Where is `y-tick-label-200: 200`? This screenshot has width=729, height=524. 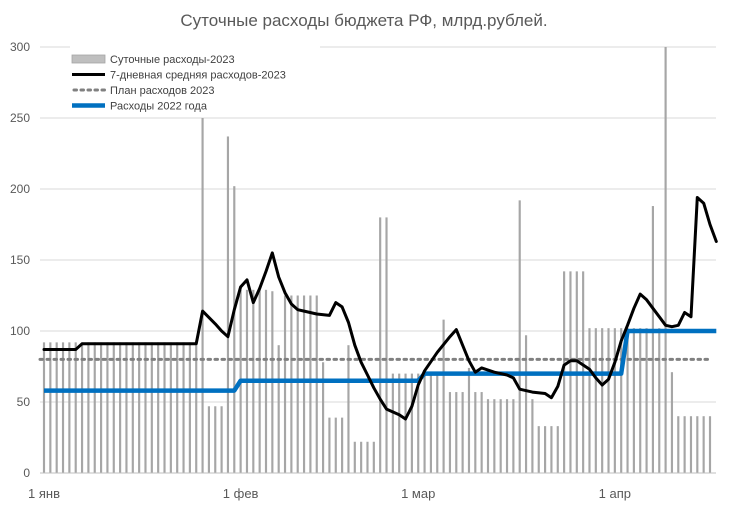
y-tick-label-200: 200 is located at coordinates (20, 189).